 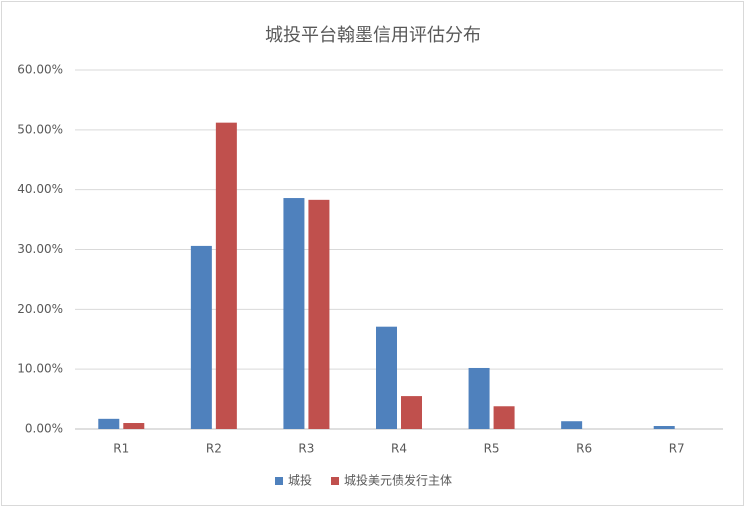 I want to click on x-tick-label: R5, so click(x=492, y=449).